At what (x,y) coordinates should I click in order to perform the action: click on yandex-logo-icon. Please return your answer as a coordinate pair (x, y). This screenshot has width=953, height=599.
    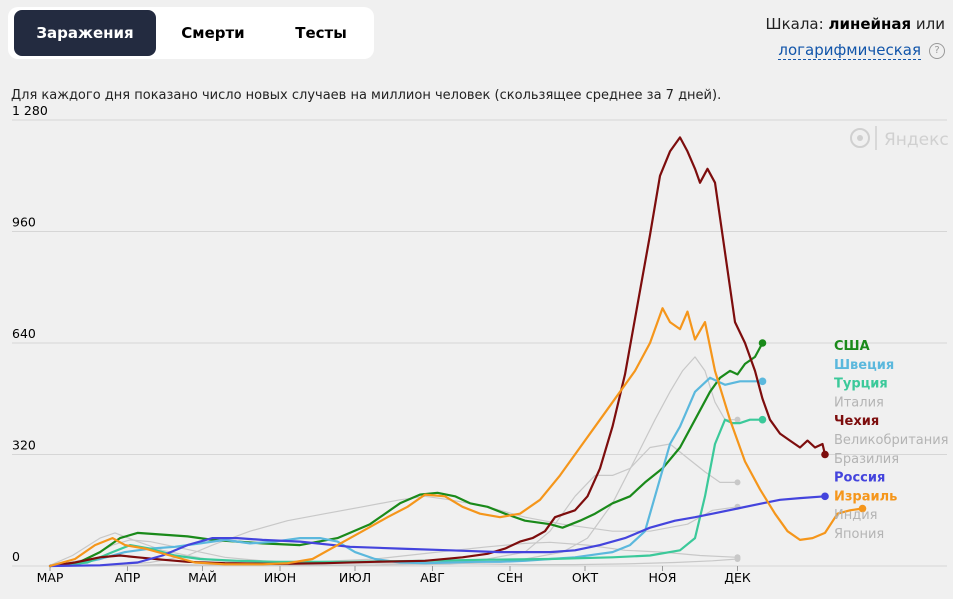
    Looking at the image, I should click on (860, 138).